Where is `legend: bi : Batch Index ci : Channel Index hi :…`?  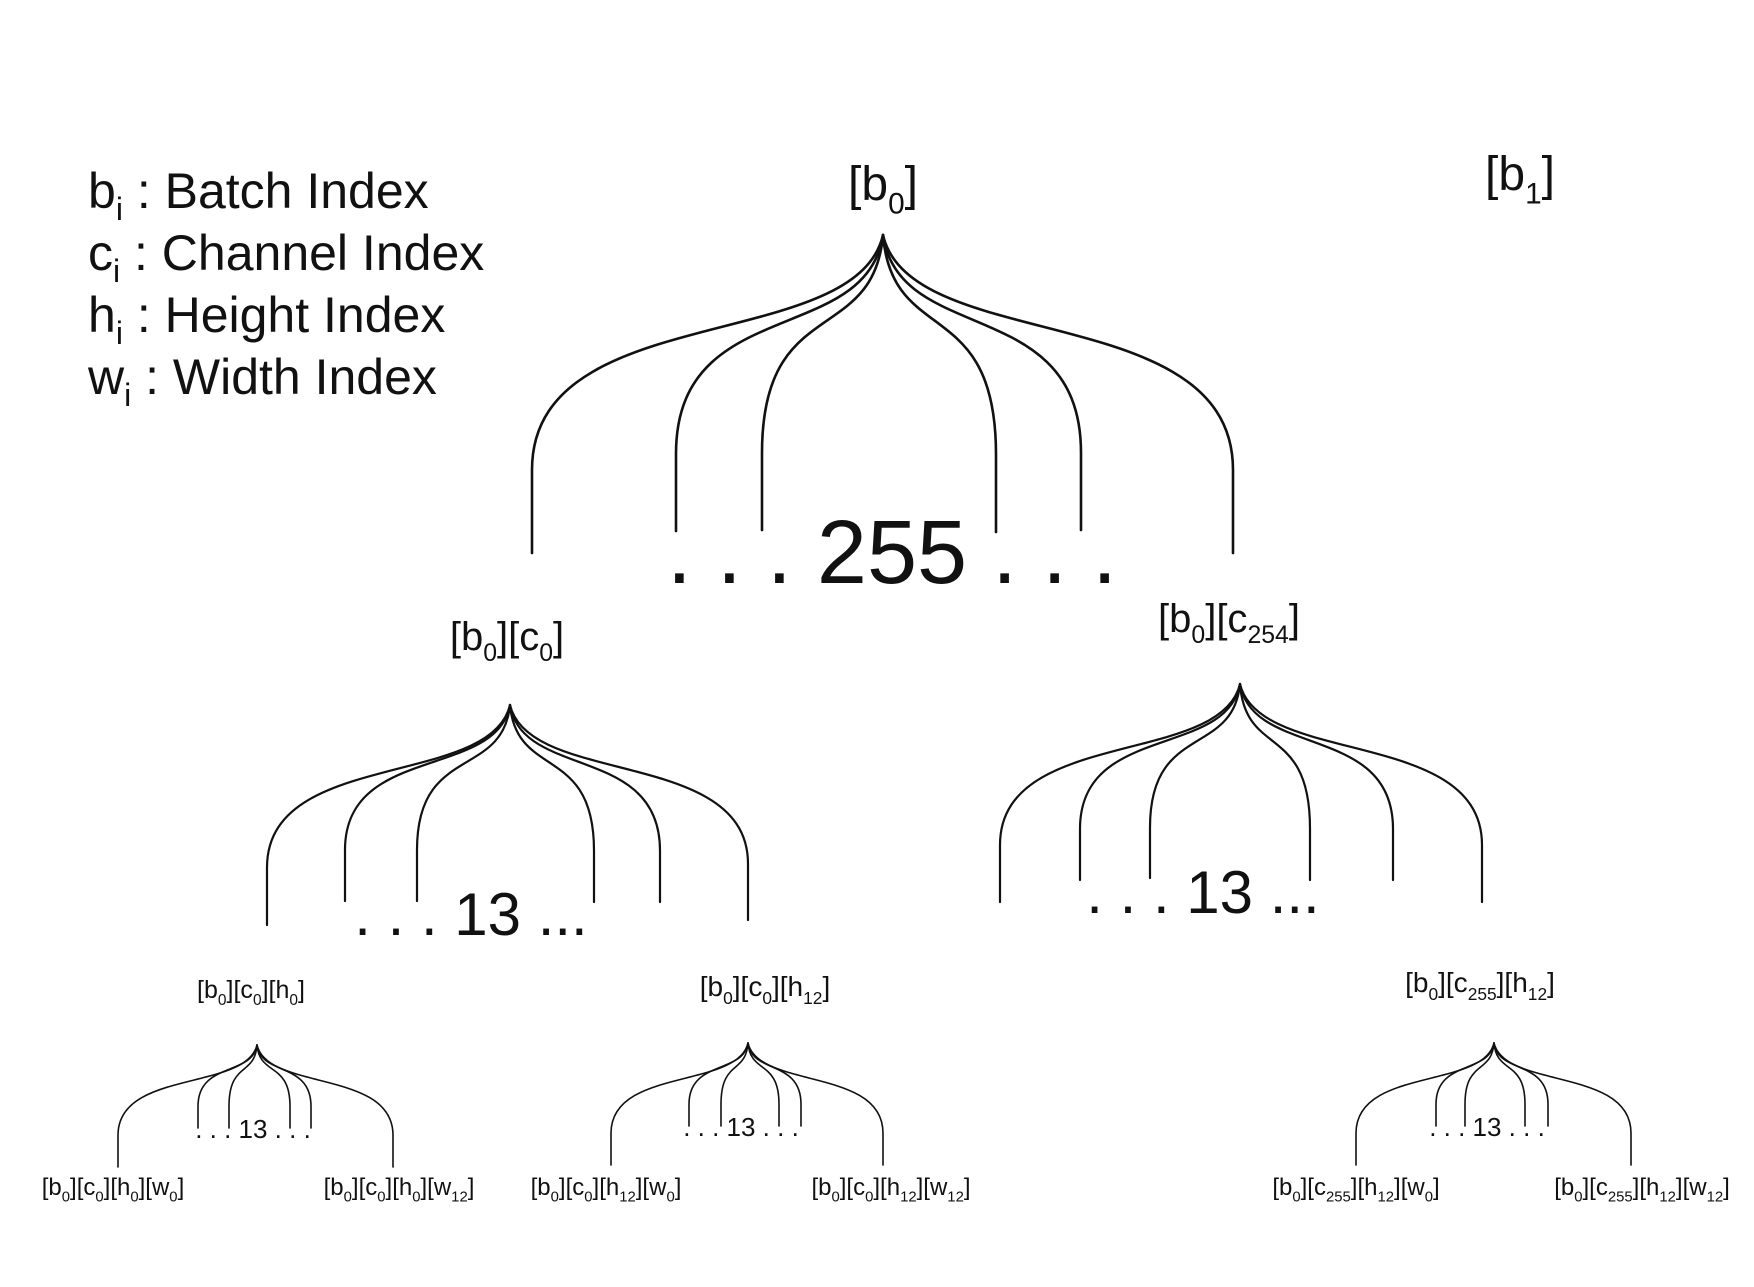
legend: bi : Batch Index ci : Channel Index hi :… is located at coordinates (285, 288).